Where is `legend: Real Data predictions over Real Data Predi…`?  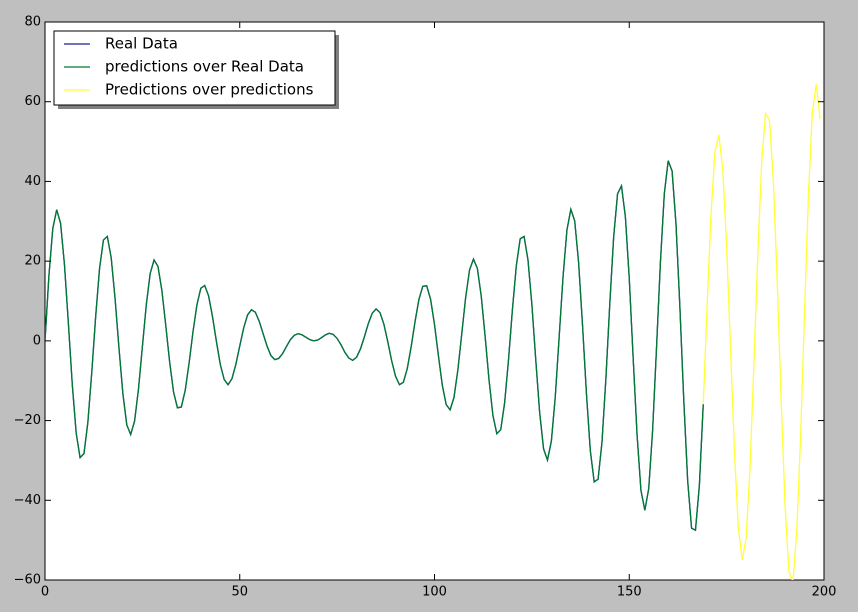
legend: Real Data predictions over Real Data Predi… is located at coordinates (196, 69).